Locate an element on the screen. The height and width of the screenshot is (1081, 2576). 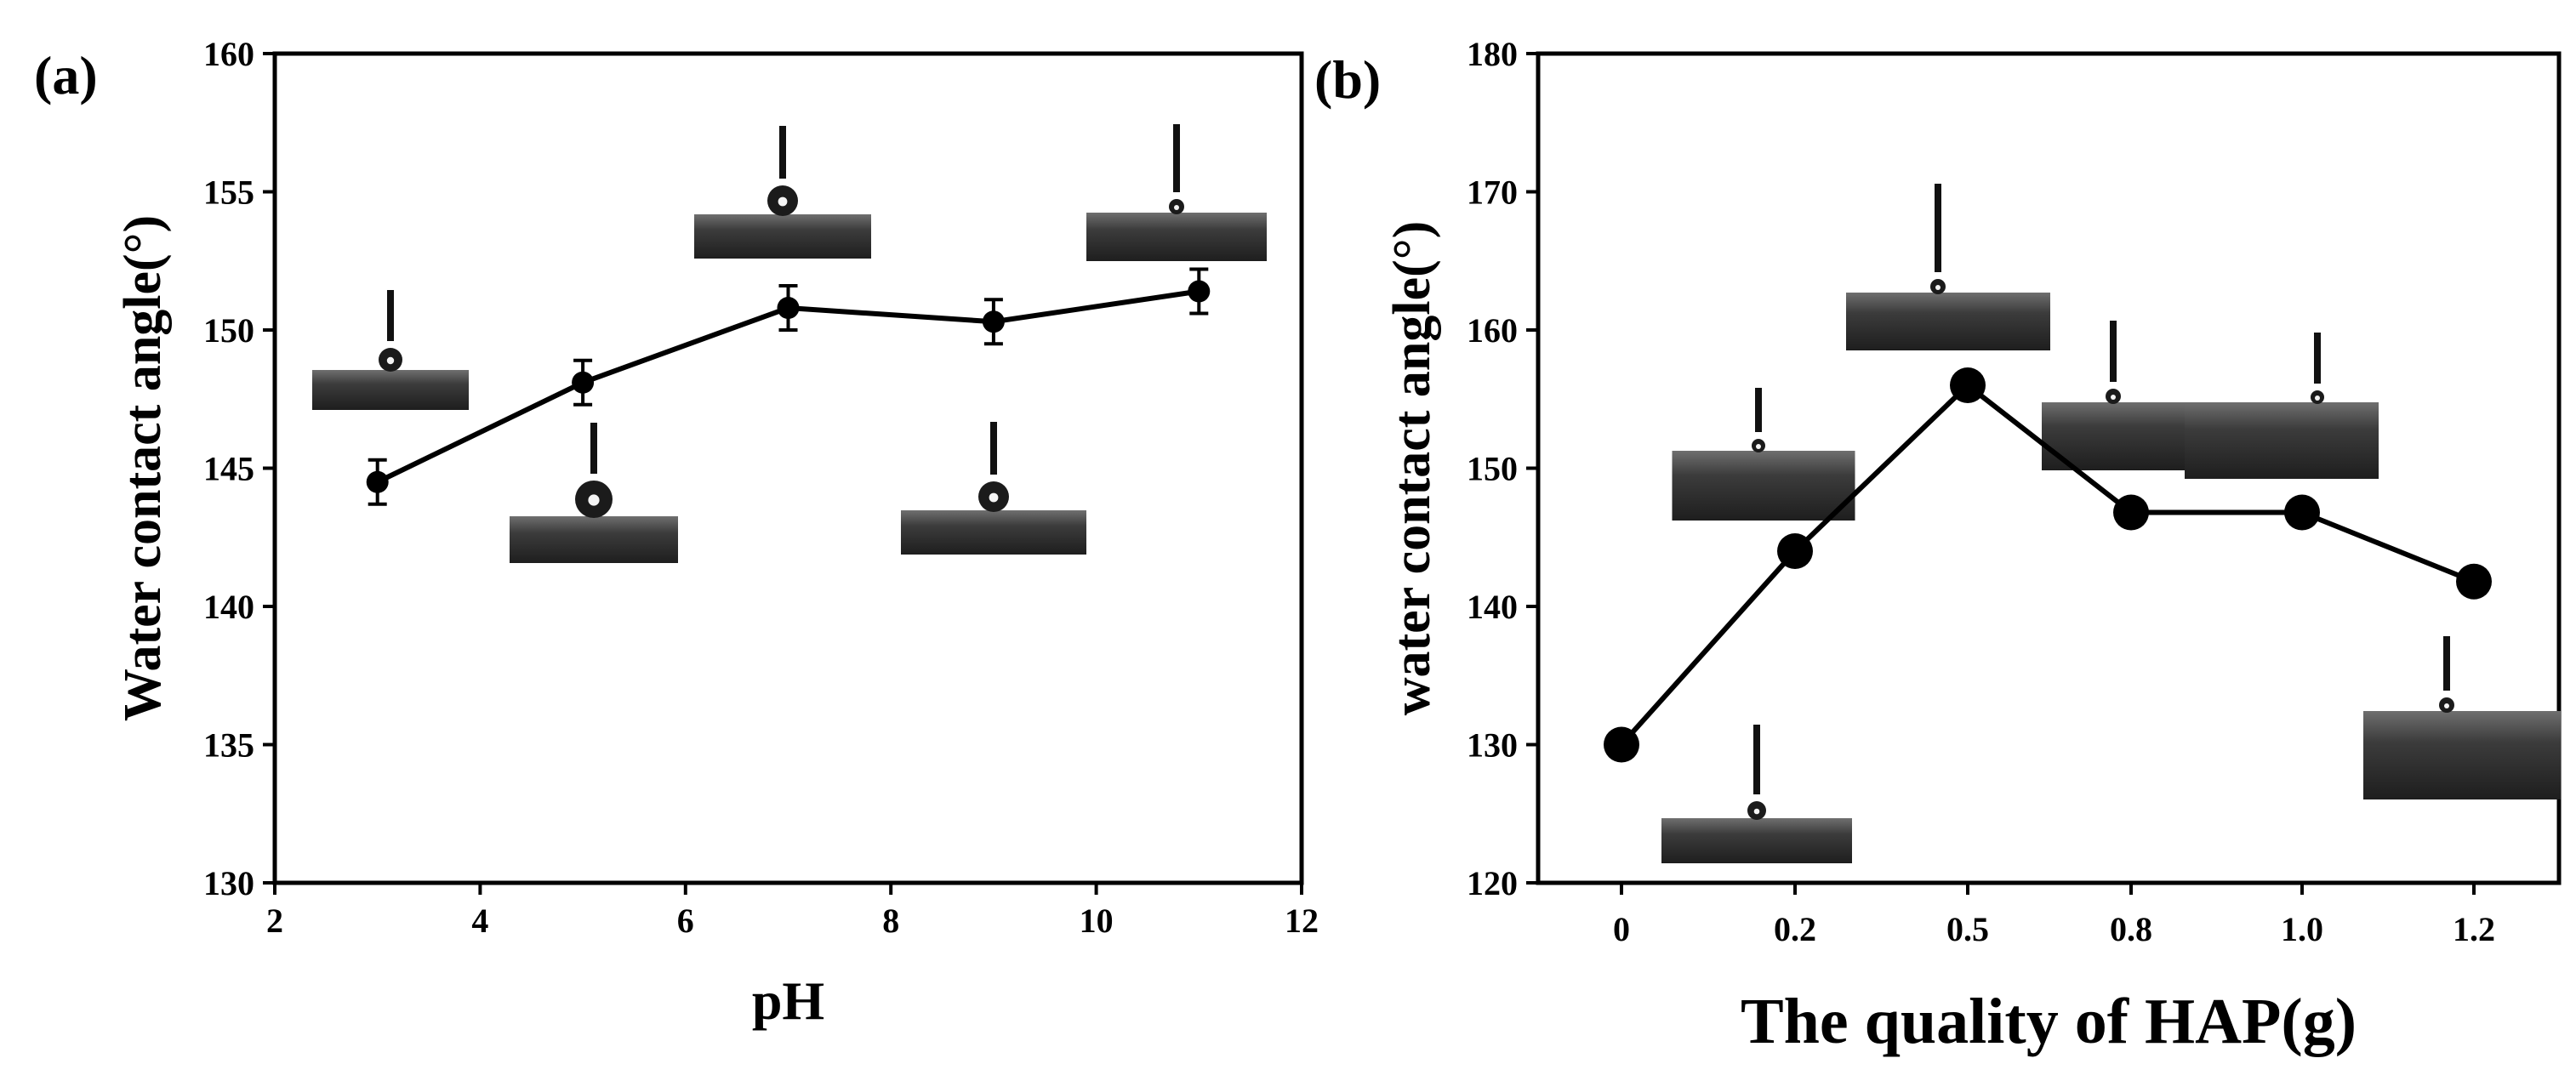
panel-label-a: (a) is located at coordinates (66, 75).